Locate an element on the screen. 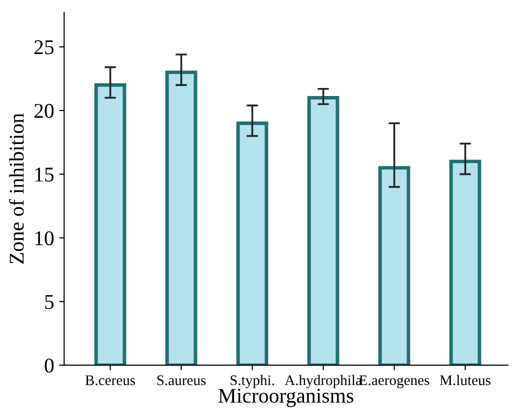 The image size is (513, 415). y-tick-label: 5 is located at coordinates (49, 302).